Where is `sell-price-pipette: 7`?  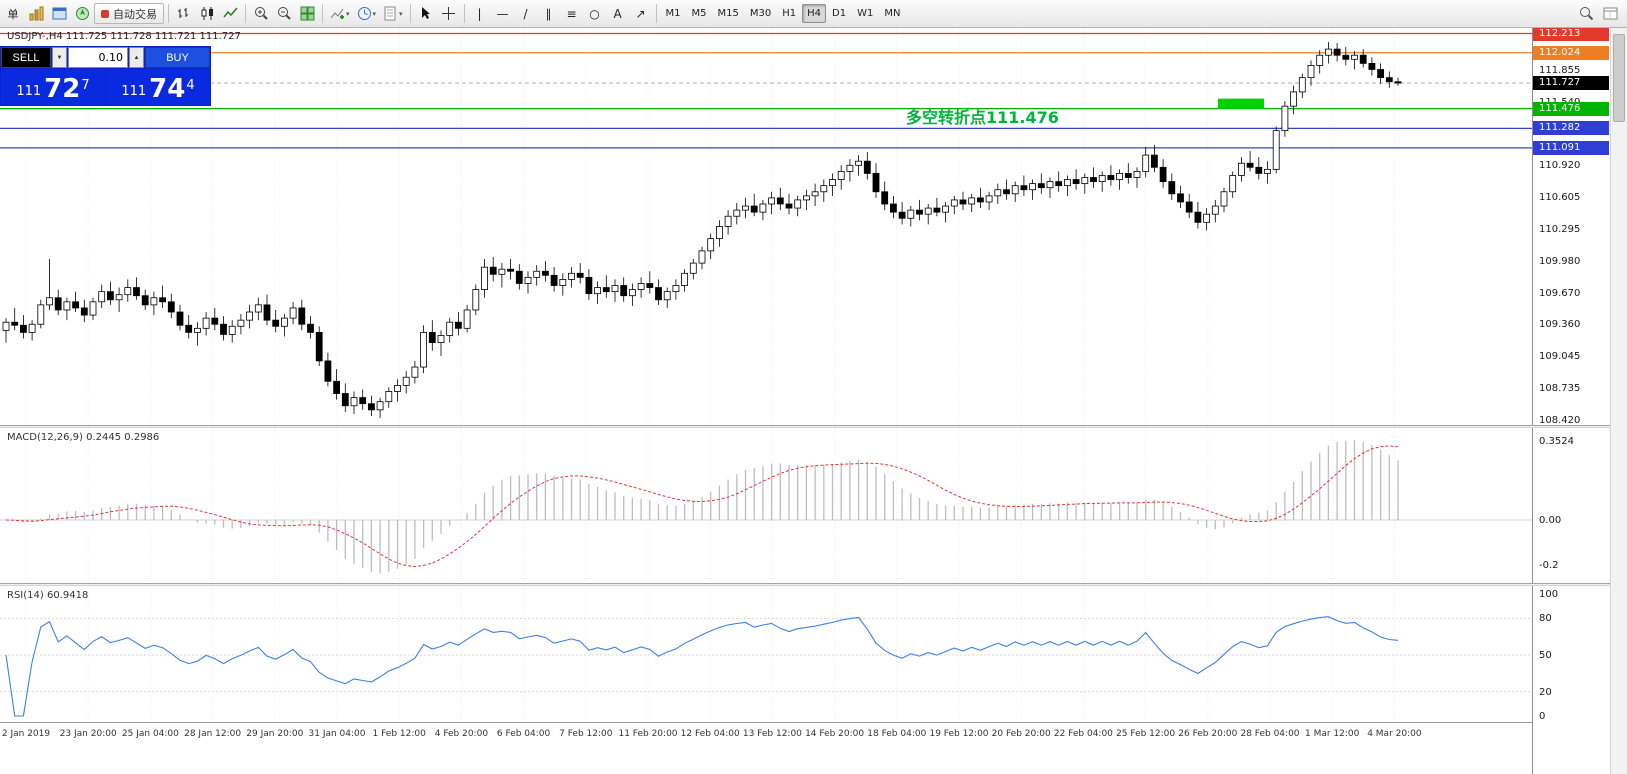
sell-price-pipette: 7 is located at coordinates (85, 85).